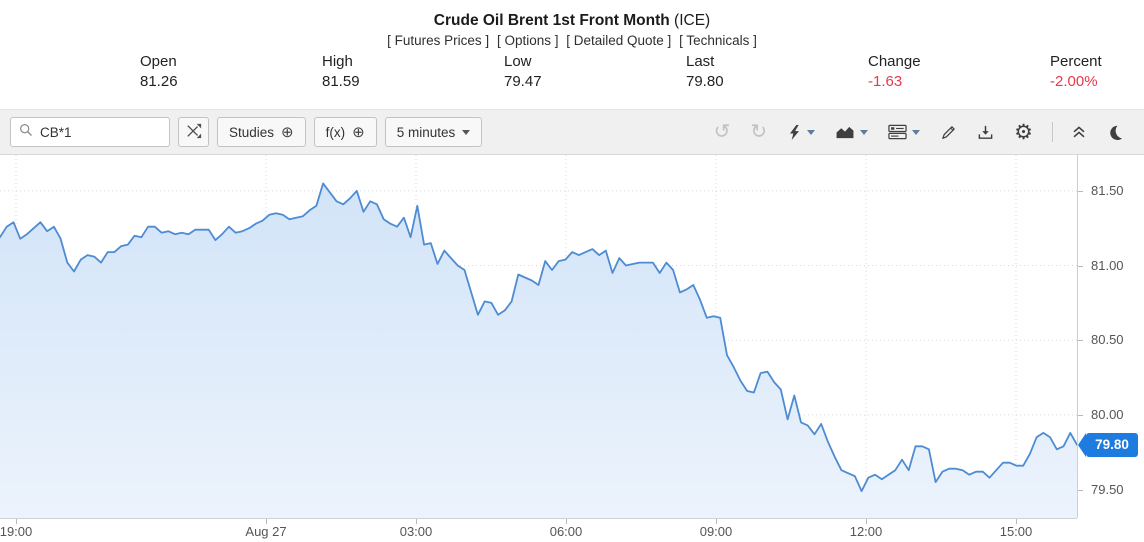  What do you see at coordinates (885, 81) in the screenshot?
I see `quote-value: -1.63` at bounding box center [885, 81].